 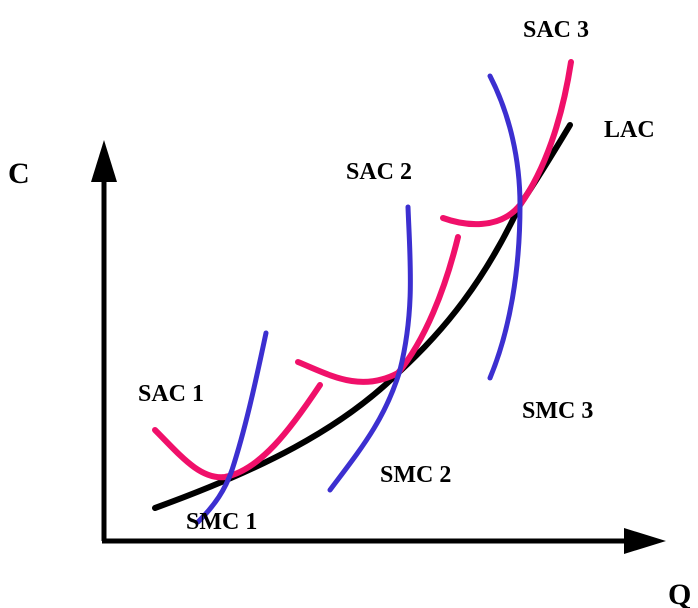 I want to click on smc2-curve, so click(x=370, y=348).